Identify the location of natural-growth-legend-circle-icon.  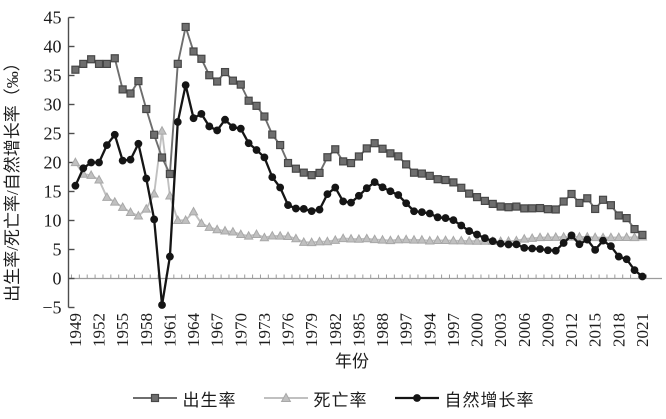
(416, 398).